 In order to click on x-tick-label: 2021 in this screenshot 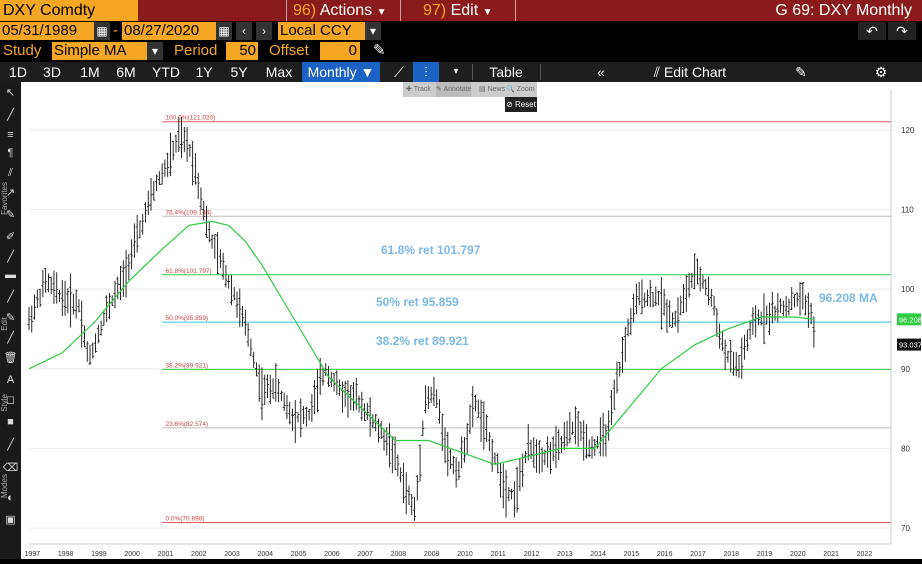, I will do `click(831, 554)`.